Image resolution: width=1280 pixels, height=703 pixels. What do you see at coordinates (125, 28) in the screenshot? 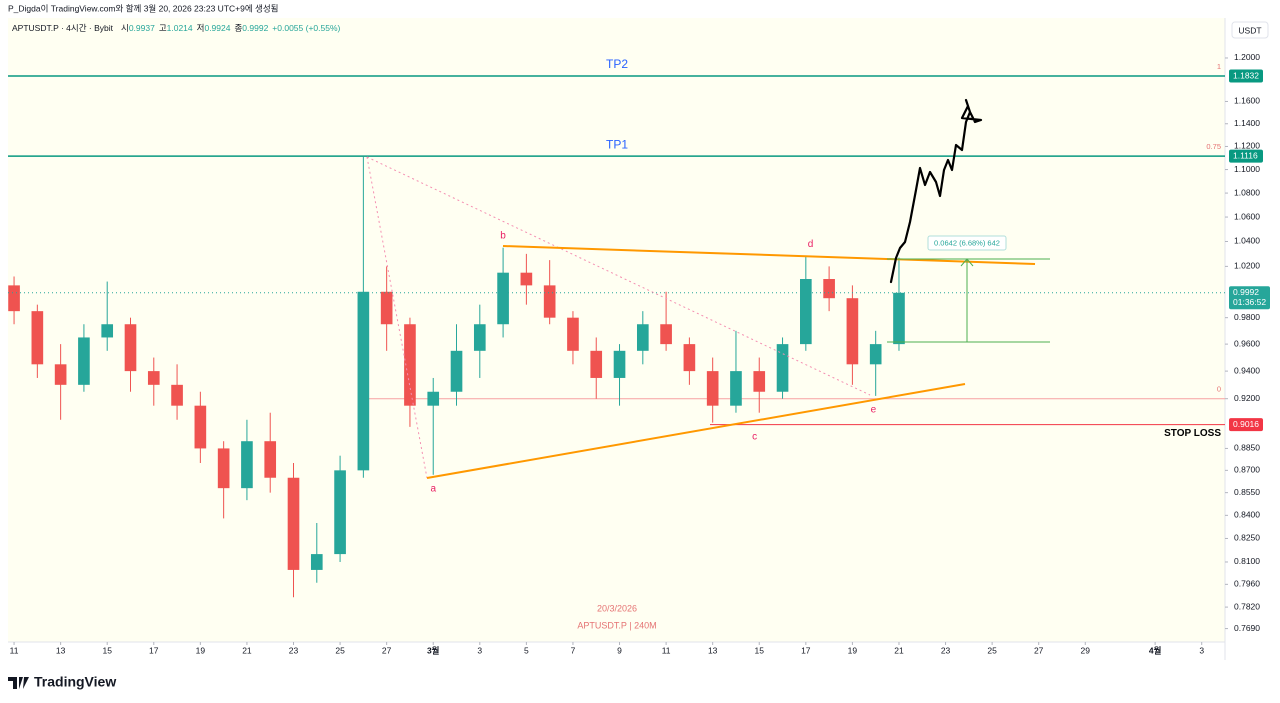
I see `ohlc-label: 시` at bounding box center [125, 28].